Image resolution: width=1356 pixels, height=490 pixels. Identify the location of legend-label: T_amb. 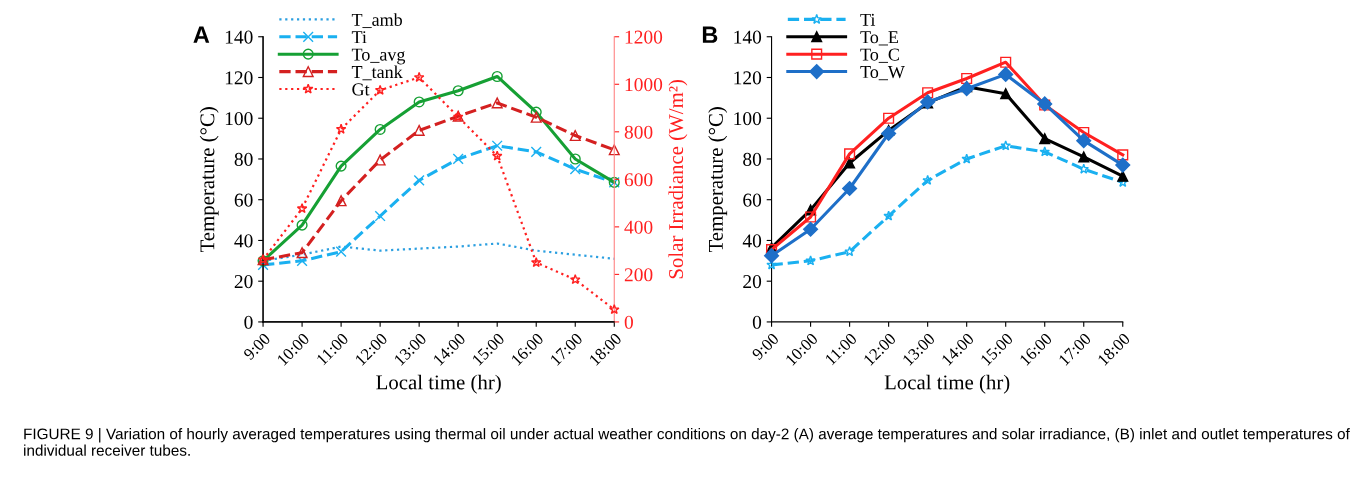
(376, 21).